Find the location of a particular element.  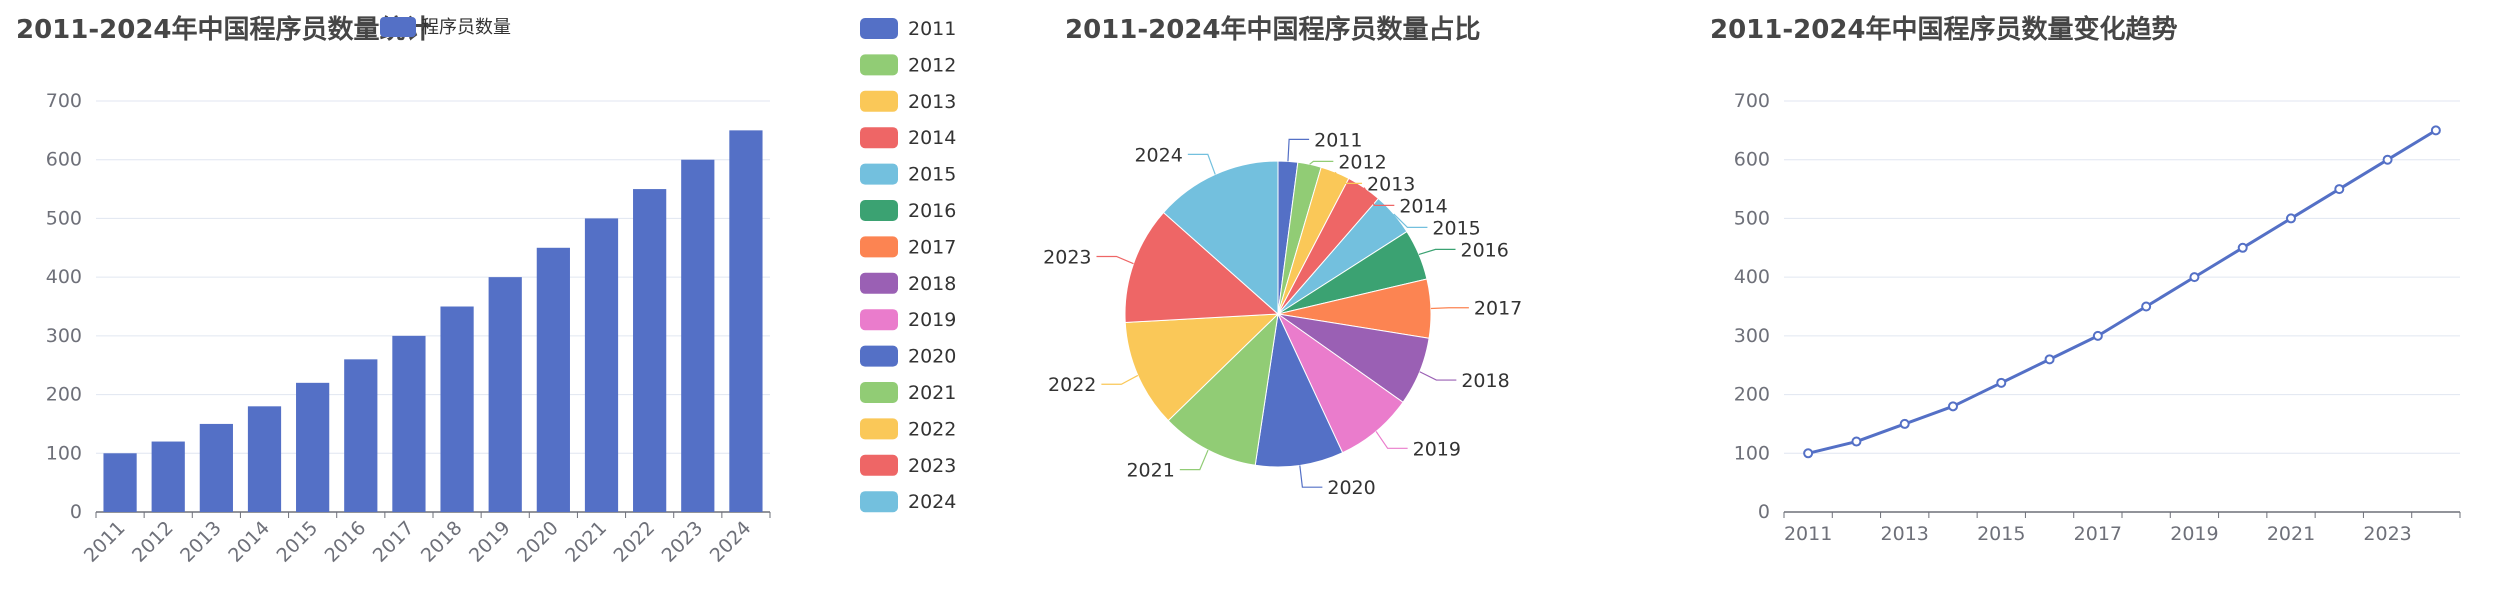

pie-legend-label: 2018 is located at coordinates (932, 284).